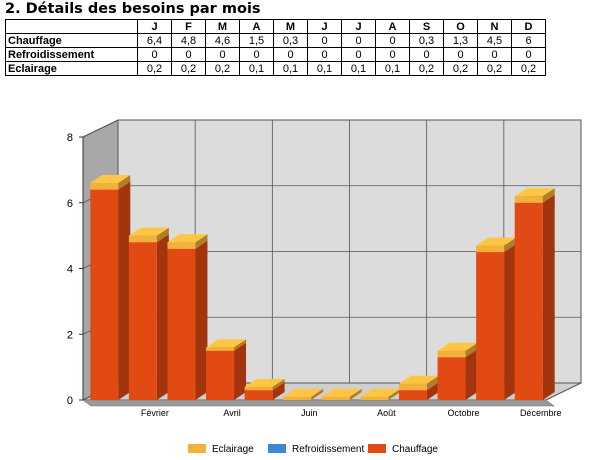  What do you see at coordinates (318, 403) in the screenshot?
I see `chart-floor-edge` at bounding box center [318, 403].